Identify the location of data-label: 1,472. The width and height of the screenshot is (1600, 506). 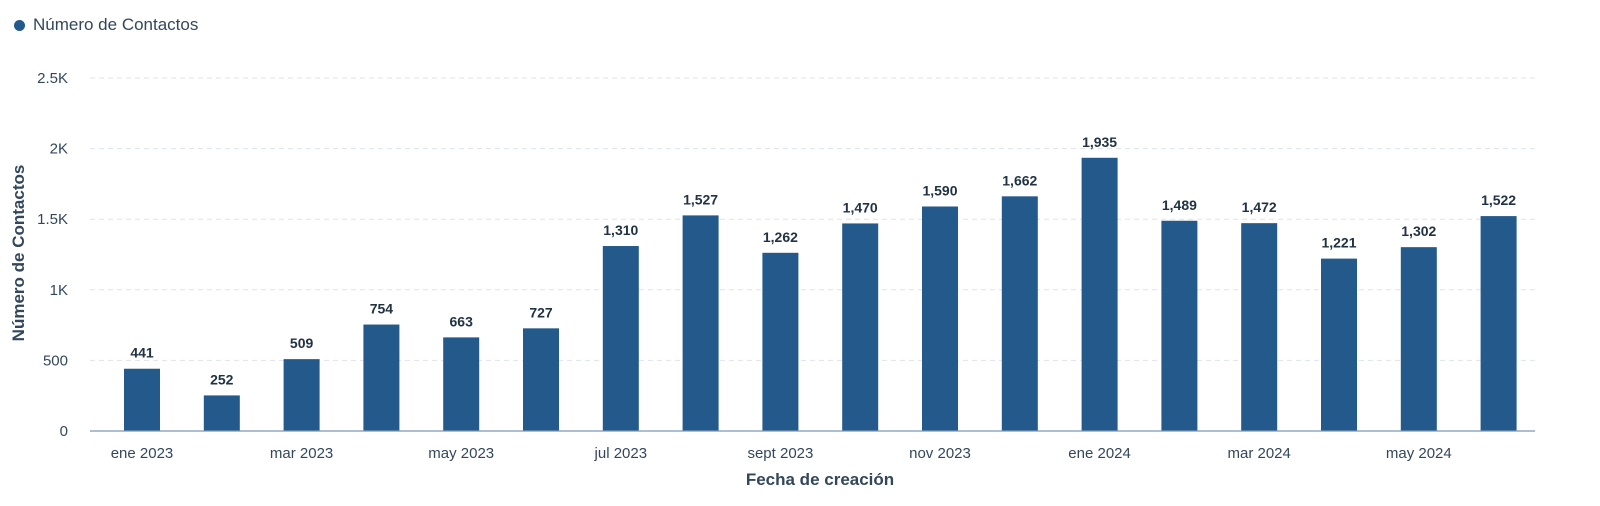
(1259, 207).